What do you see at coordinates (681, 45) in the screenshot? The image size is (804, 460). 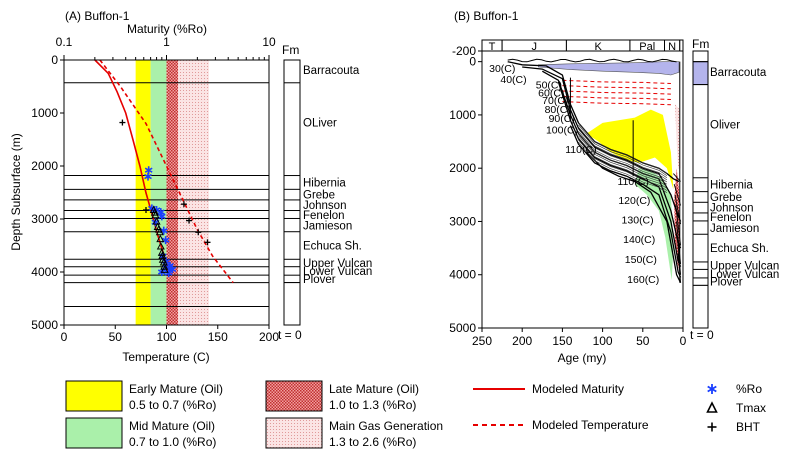 I see `period-cell-recent` at bounding box center [681, 45].